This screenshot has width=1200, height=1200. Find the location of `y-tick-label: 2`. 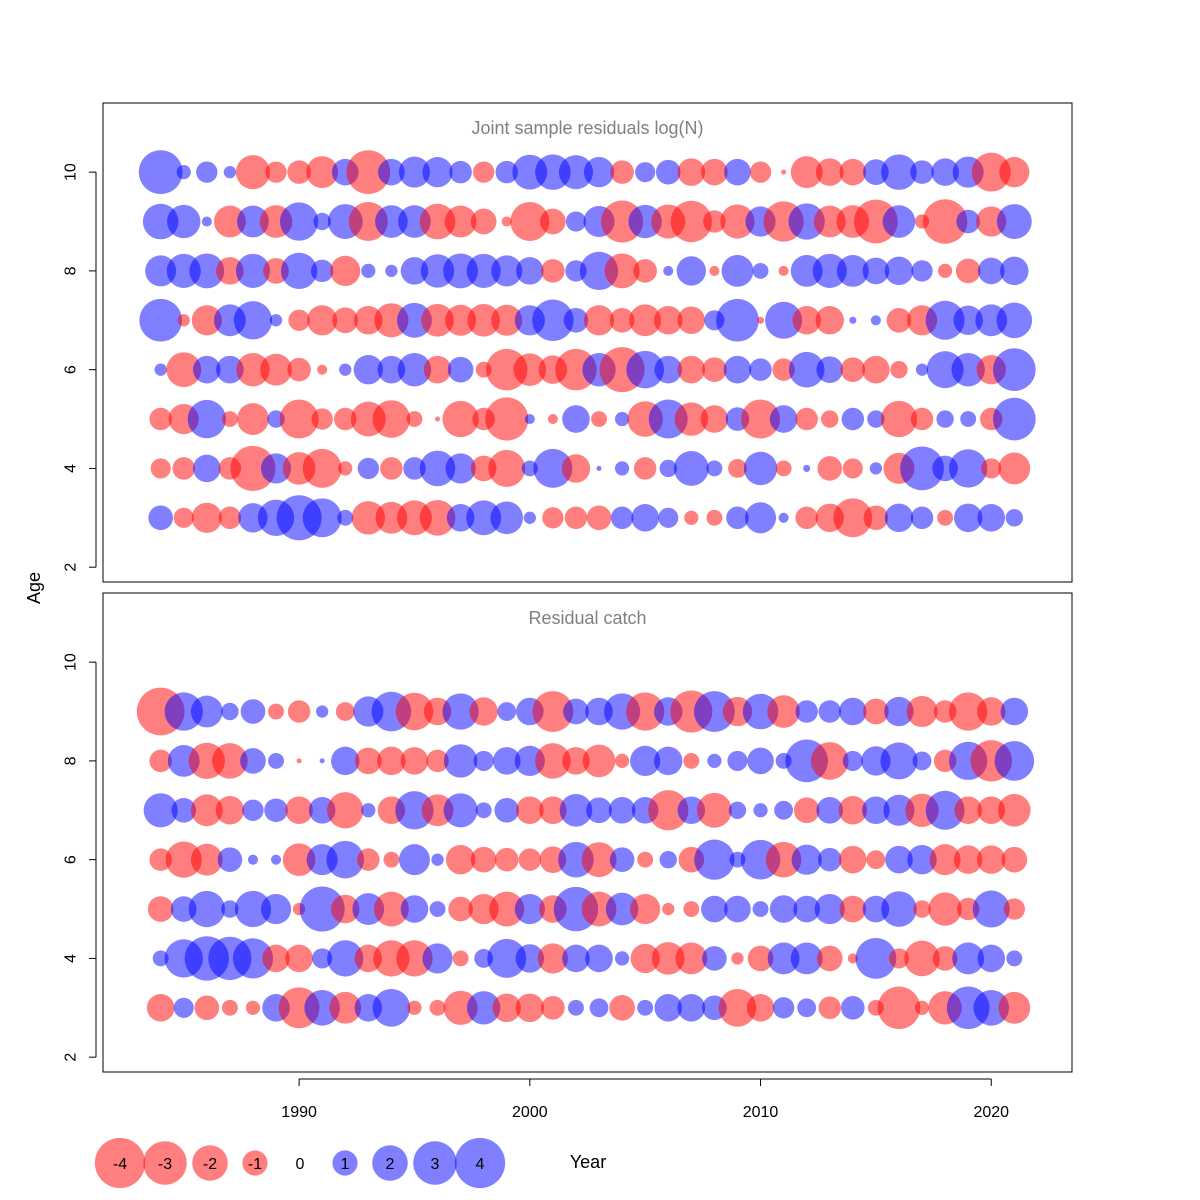

y-tick-label: 2 is located at coordinates (71, 567).